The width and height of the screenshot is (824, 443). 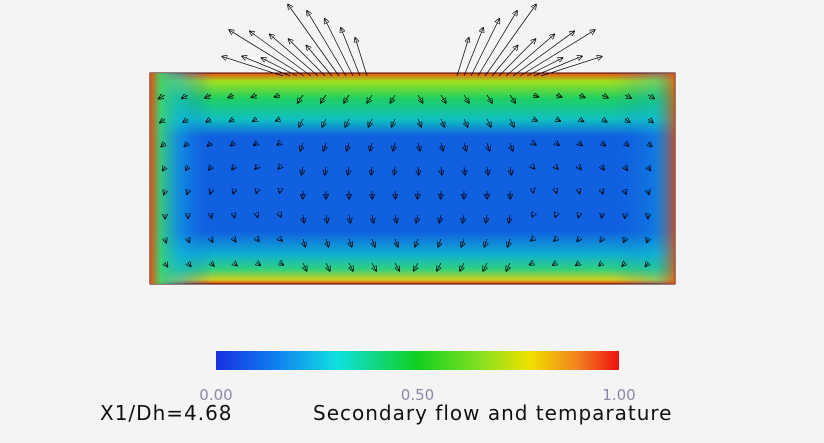 I want to click on colorbar-tick-label: 0.50, so click(x=417, y=395).